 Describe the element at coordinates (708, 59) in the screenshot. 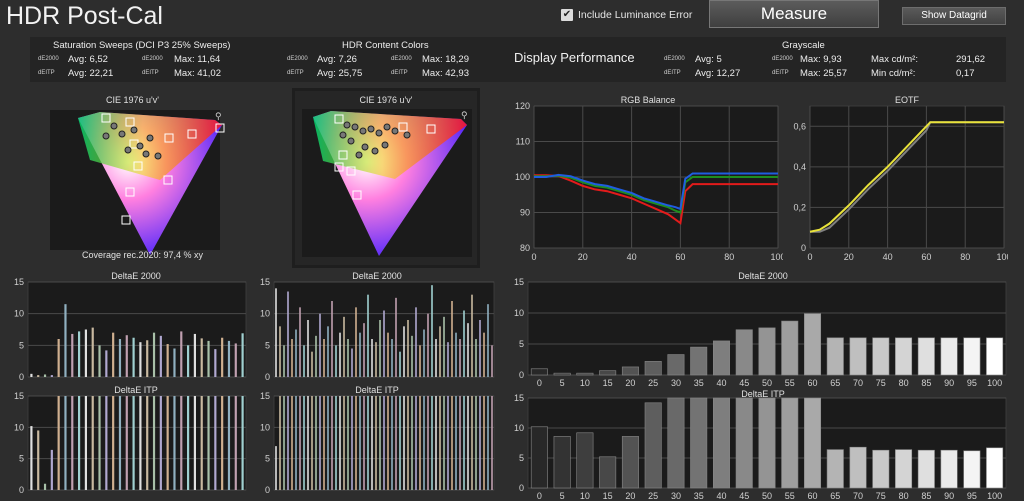

I see `grayscale-de2000-avg: Avg: 5` at that location.